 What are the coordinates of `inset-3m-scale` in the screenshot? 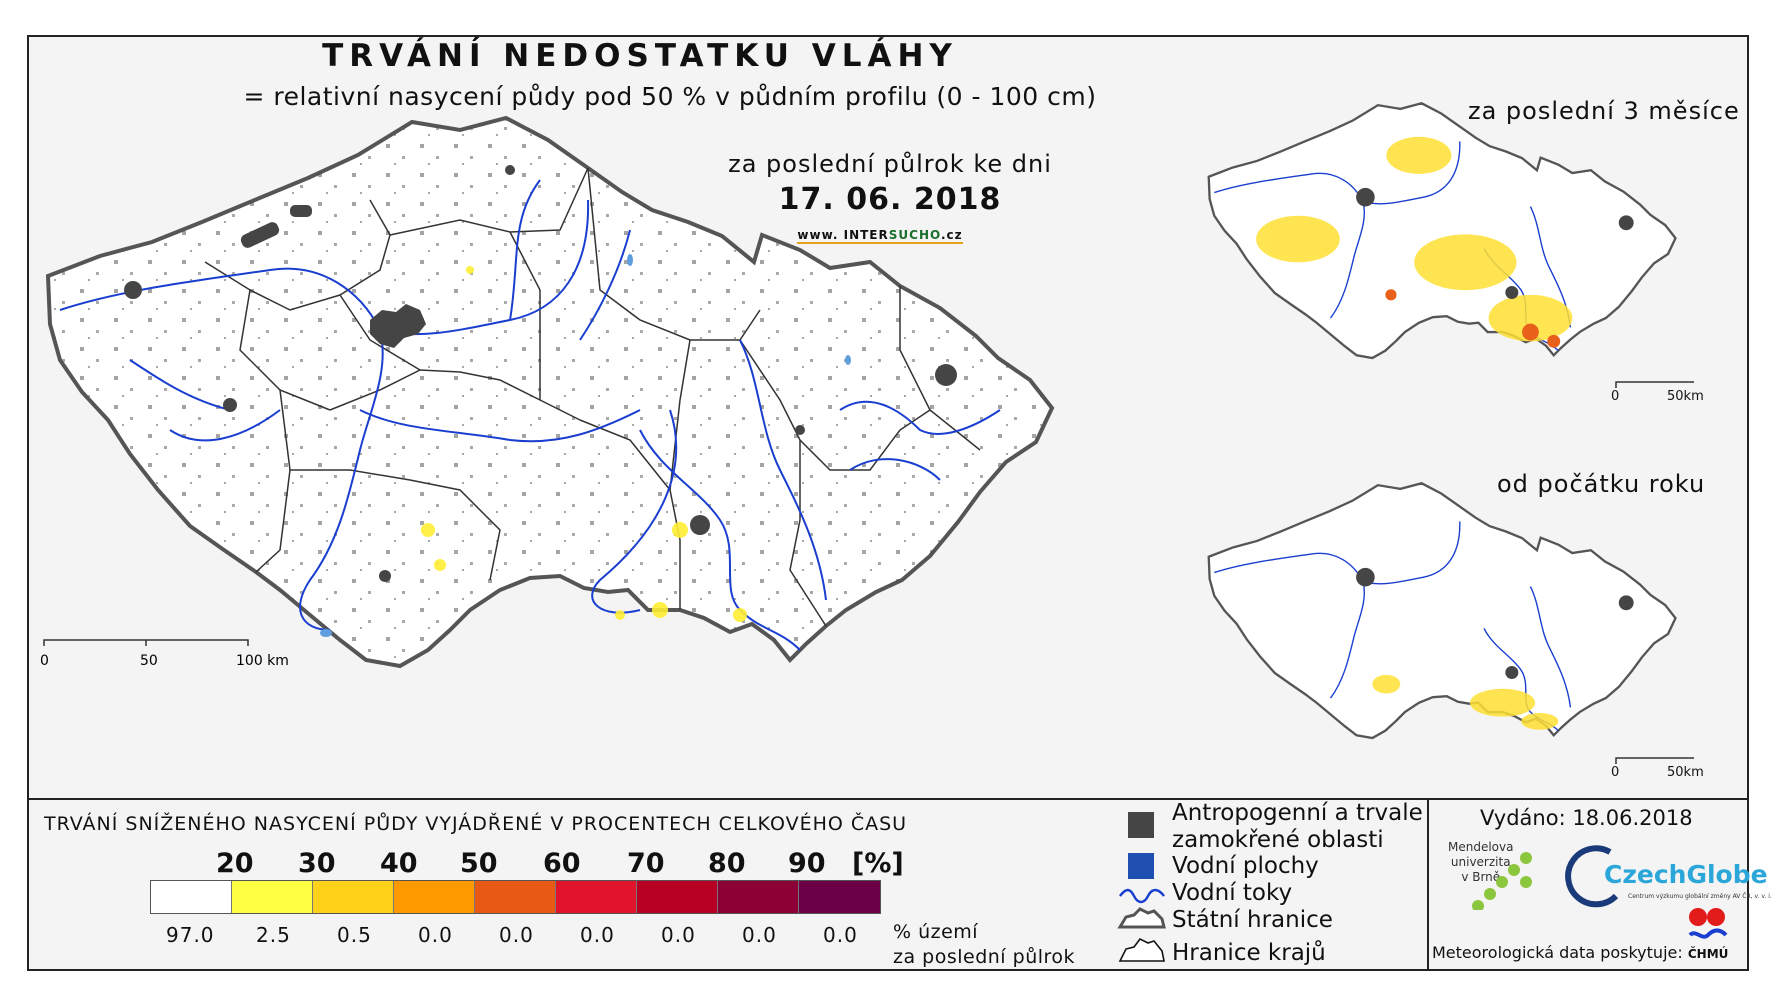 It's located at (1654, 384).